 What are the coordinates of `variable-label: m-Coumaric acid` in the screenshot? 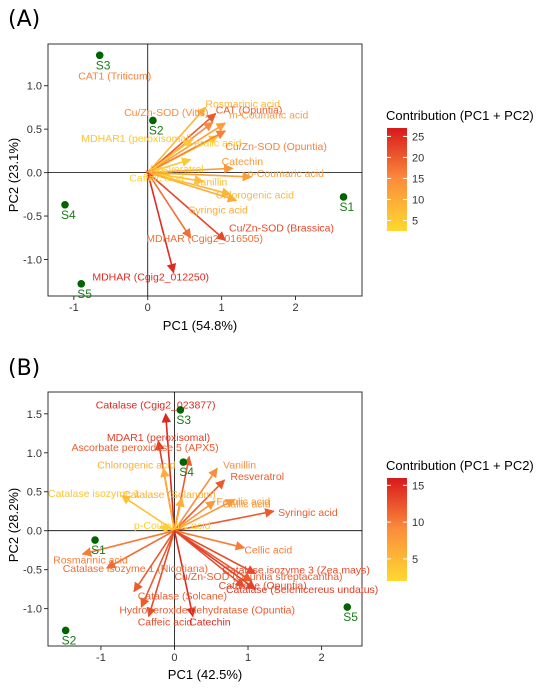 It's located at (269, 116).